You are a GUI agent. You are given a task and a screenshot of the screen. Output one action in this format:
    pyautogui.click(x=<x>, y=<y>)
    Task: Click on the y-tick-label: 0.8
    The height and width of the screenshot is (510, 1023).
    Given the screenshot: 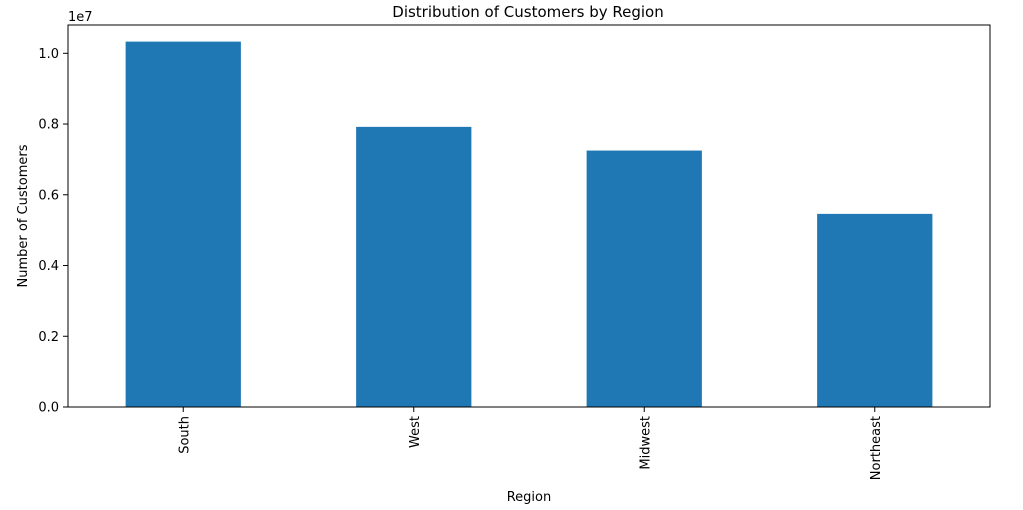 What is the action you would take?
    pyautogui.click(x=48, y=125)
    